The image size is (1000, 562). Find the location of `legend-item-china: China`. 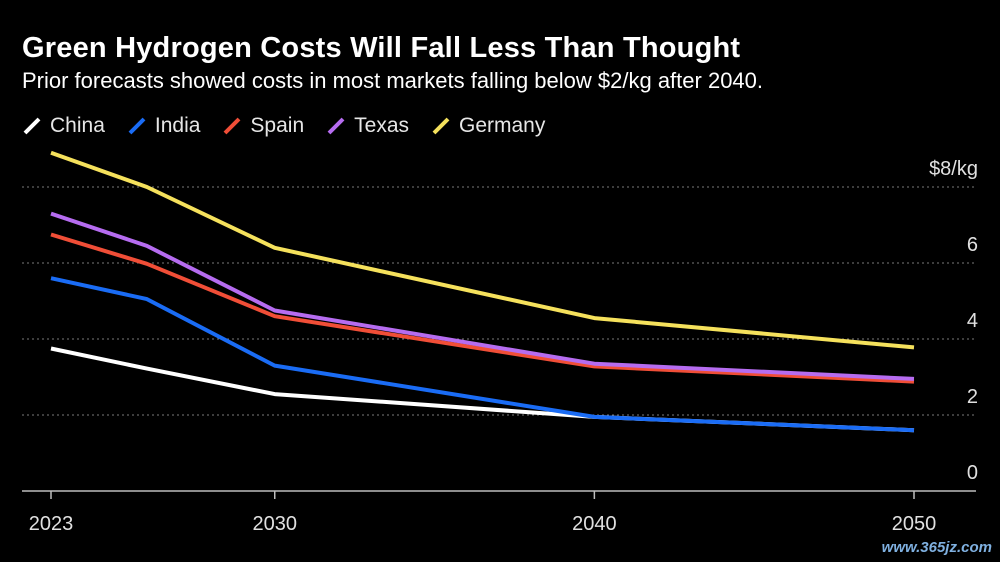

legend-item-china: China is located at coordinates (63, 126).